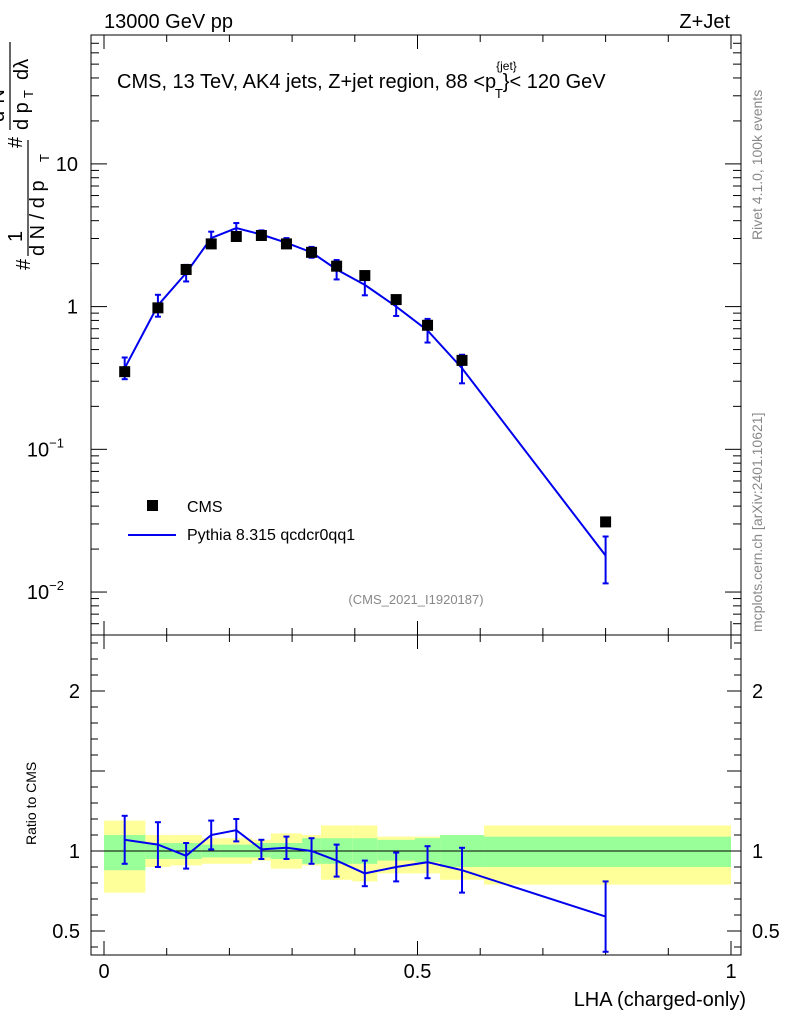 This screenshot has height=1024, width=786. I want to click on legend: CMS Pythia 8.315 qcdcr0qq1, so click(241, 521).